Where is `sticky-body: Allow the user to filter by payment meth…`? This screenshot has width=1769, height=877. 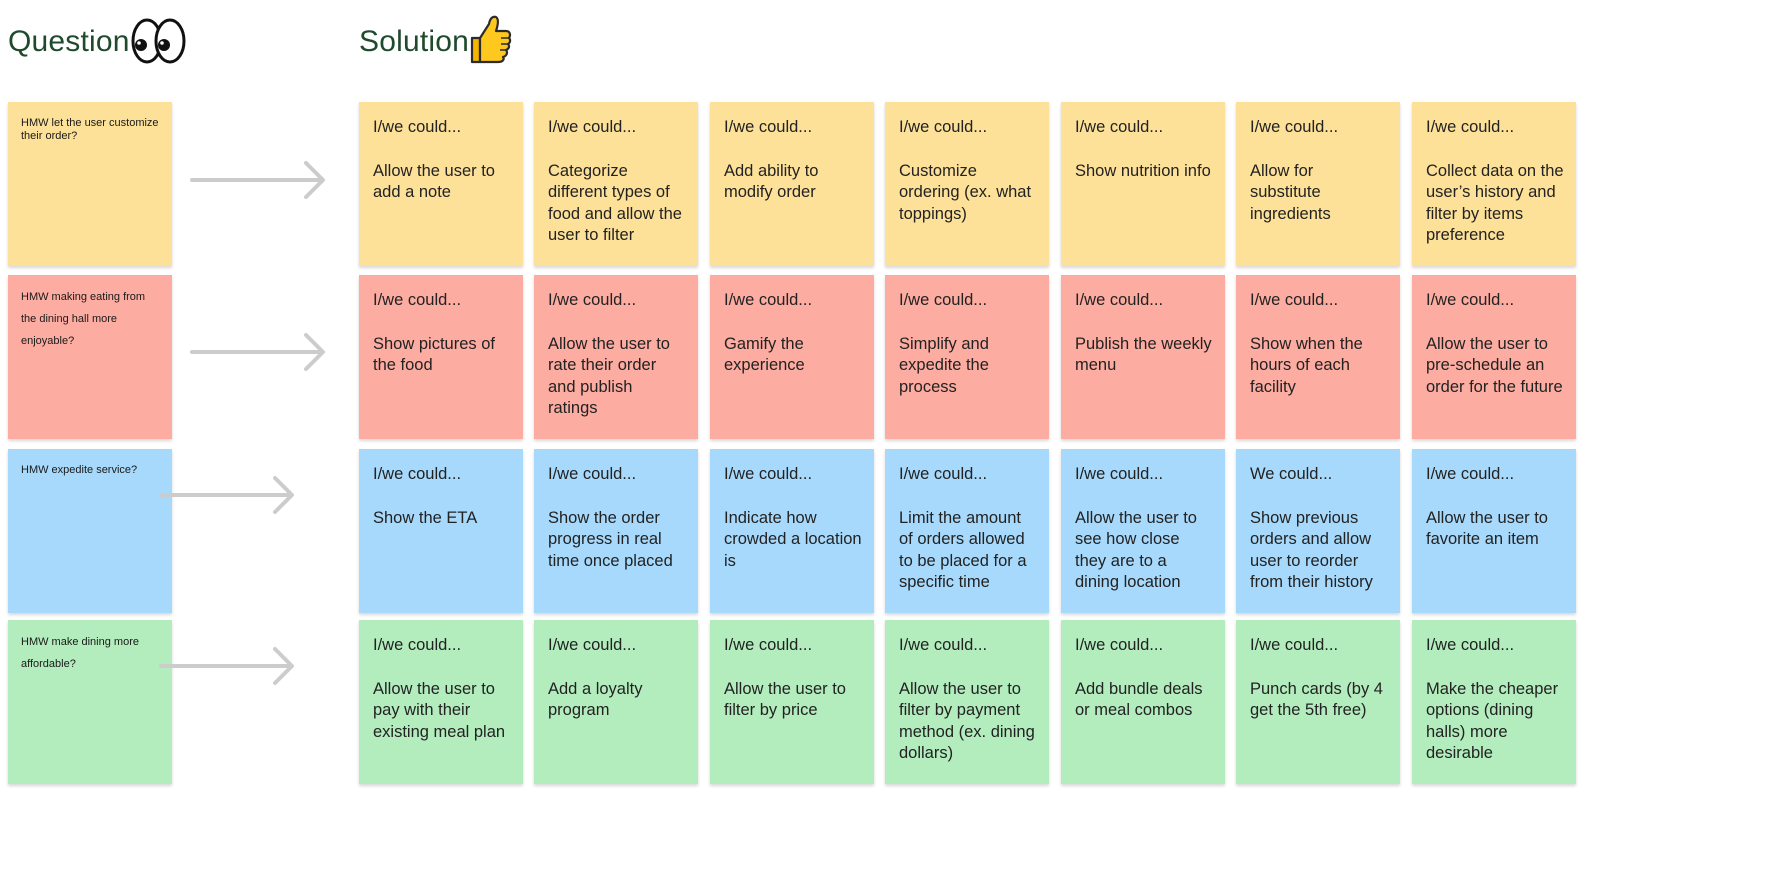 sticky-body: Allow the user to filter by payment meth… is located at coordinates (967, 721).